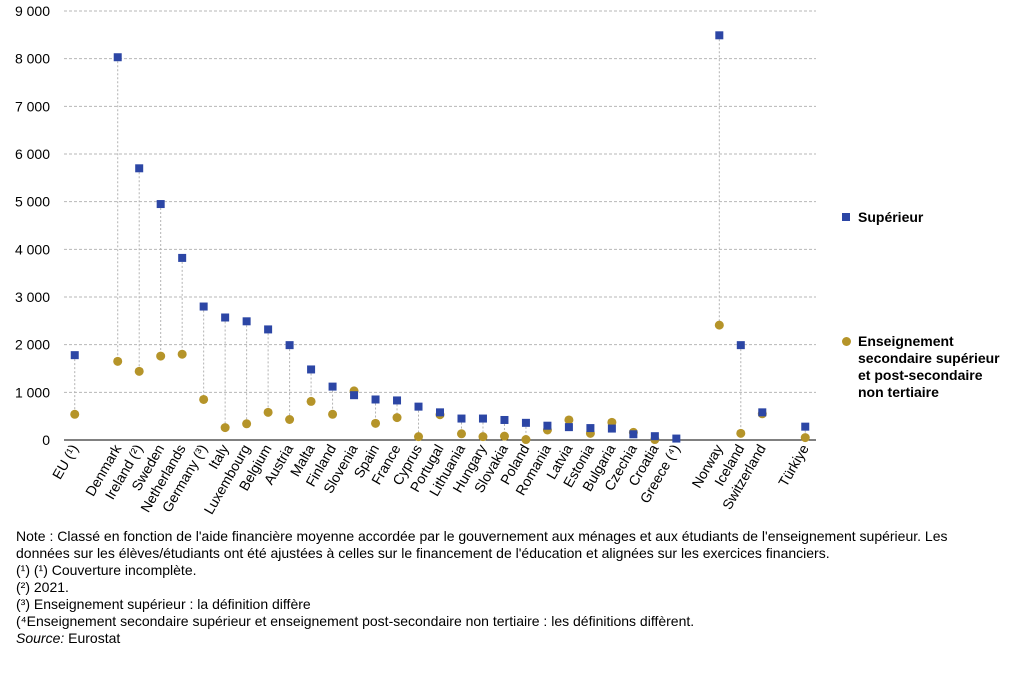  What do you see at coordinates (32, 345) in the screenshot?
I see `y-tick-label: 2 000` at bounding box center [32, 345].